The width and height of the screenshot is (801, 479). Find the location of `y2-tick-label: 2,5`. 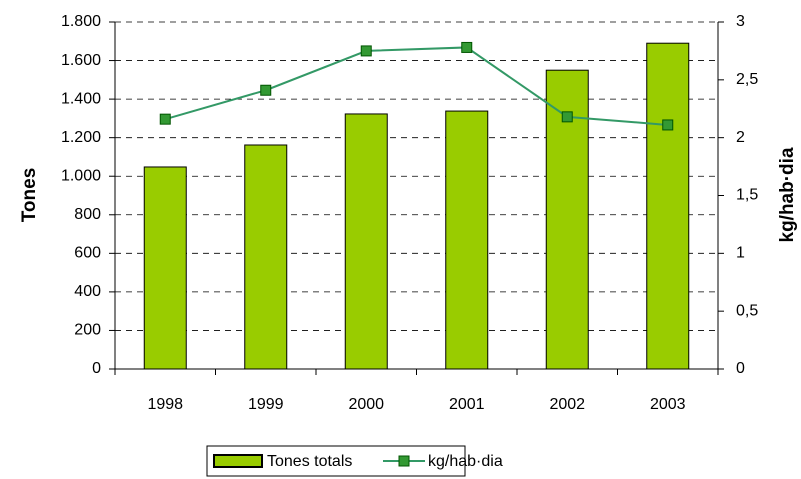

y2-tick-label: 2,5 is located at coordinates (747, 79).